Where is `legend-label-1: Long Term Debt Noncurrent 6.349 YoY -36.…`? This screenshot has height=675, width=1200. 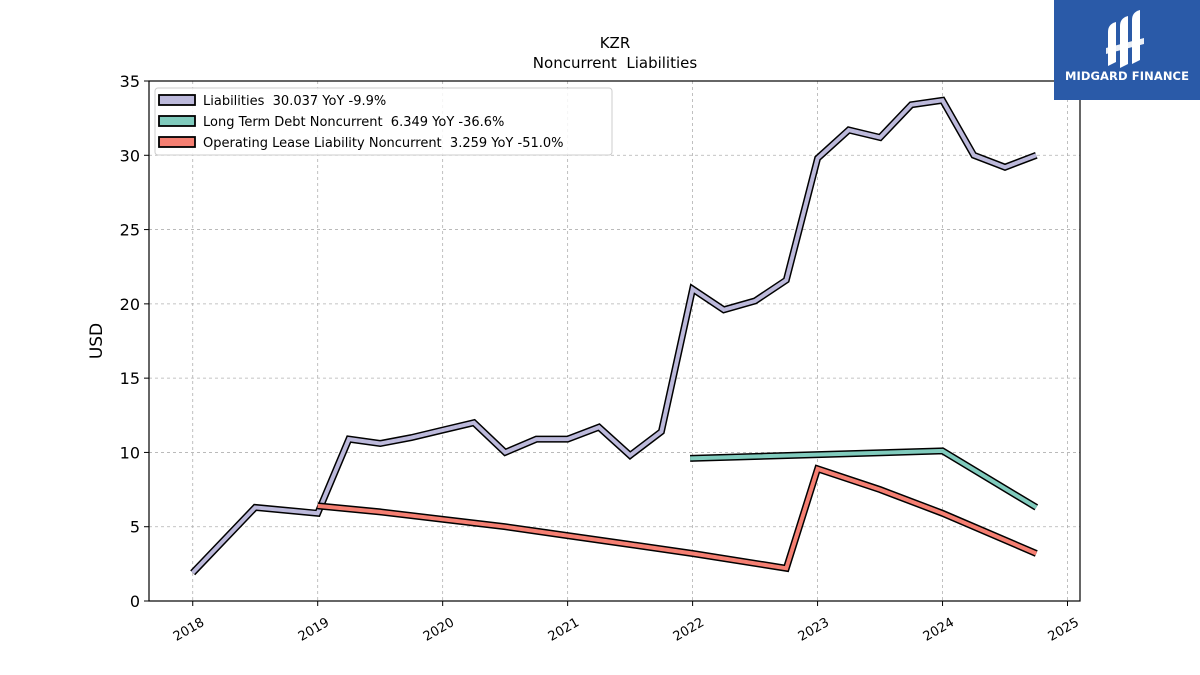 legend-label-1: Long Term Debt Noncurrent 6.349 YoY -36.… is located at coordinates (353, 122).